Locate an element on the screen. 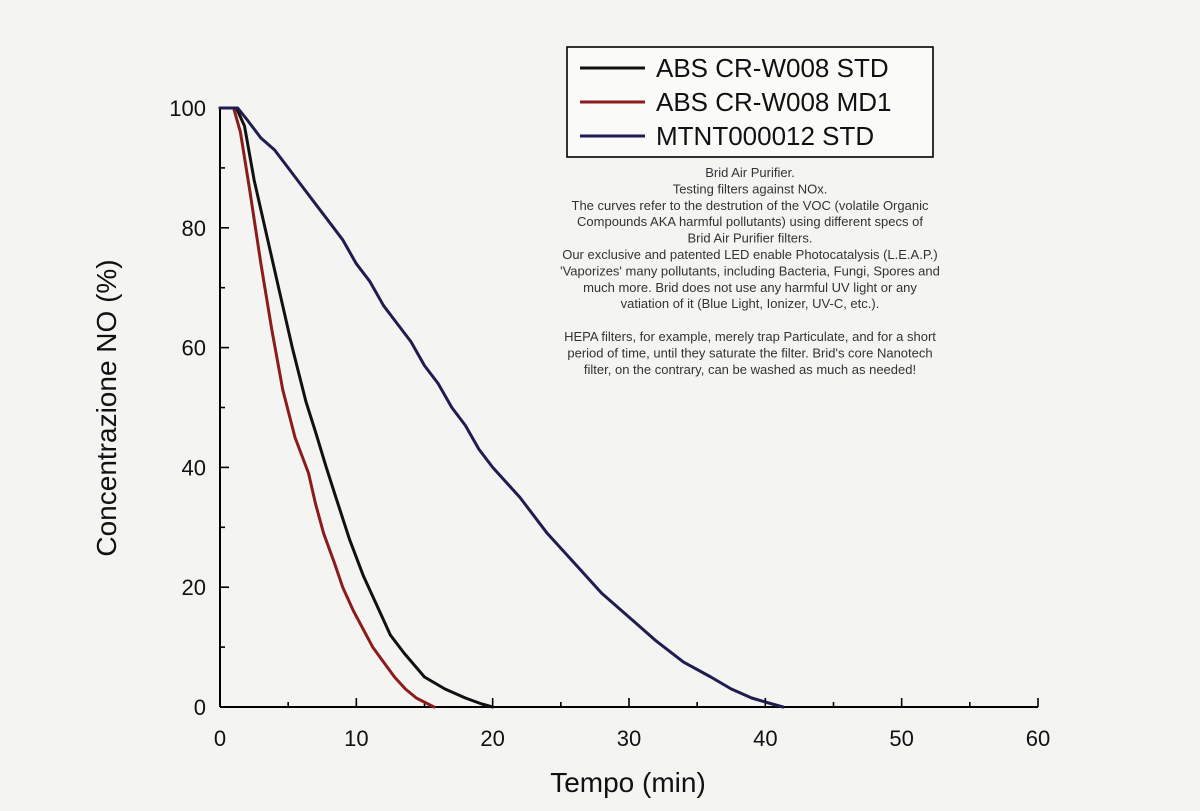 The width and height of the screenshot is (1200, 811). annotation-line: Brid Air Purifier. is located at coordinates (750, 172).